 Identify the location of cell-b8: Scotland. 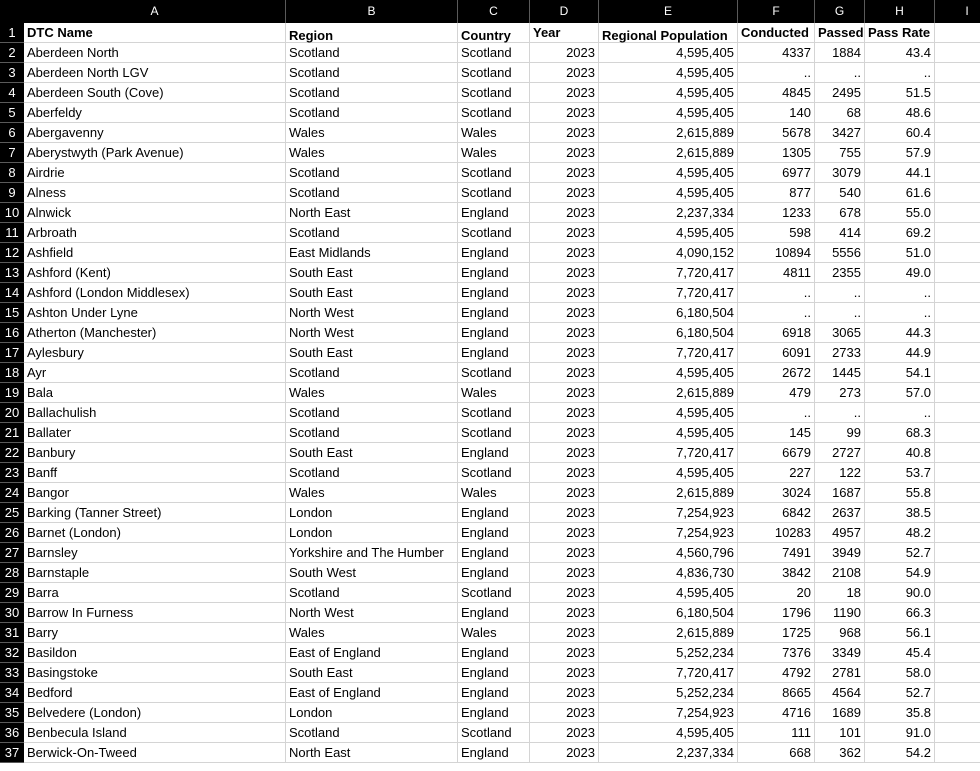
(372, 173).